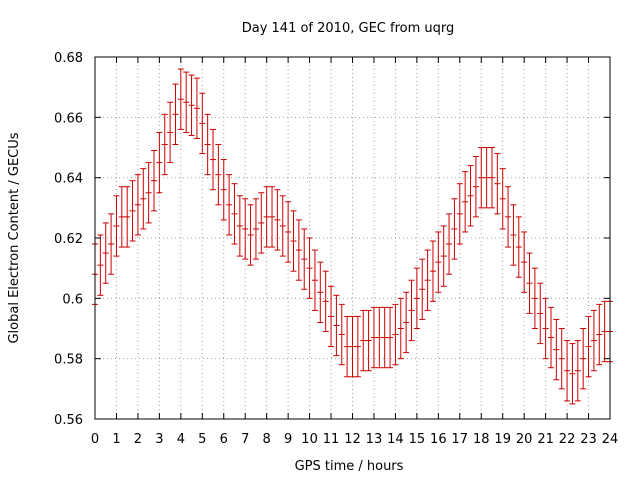 This screenshot has height=480, width=640. Describe the element at coordinates (245, 439) in the screenshot. I see `x-tick-label: 7` at that location.